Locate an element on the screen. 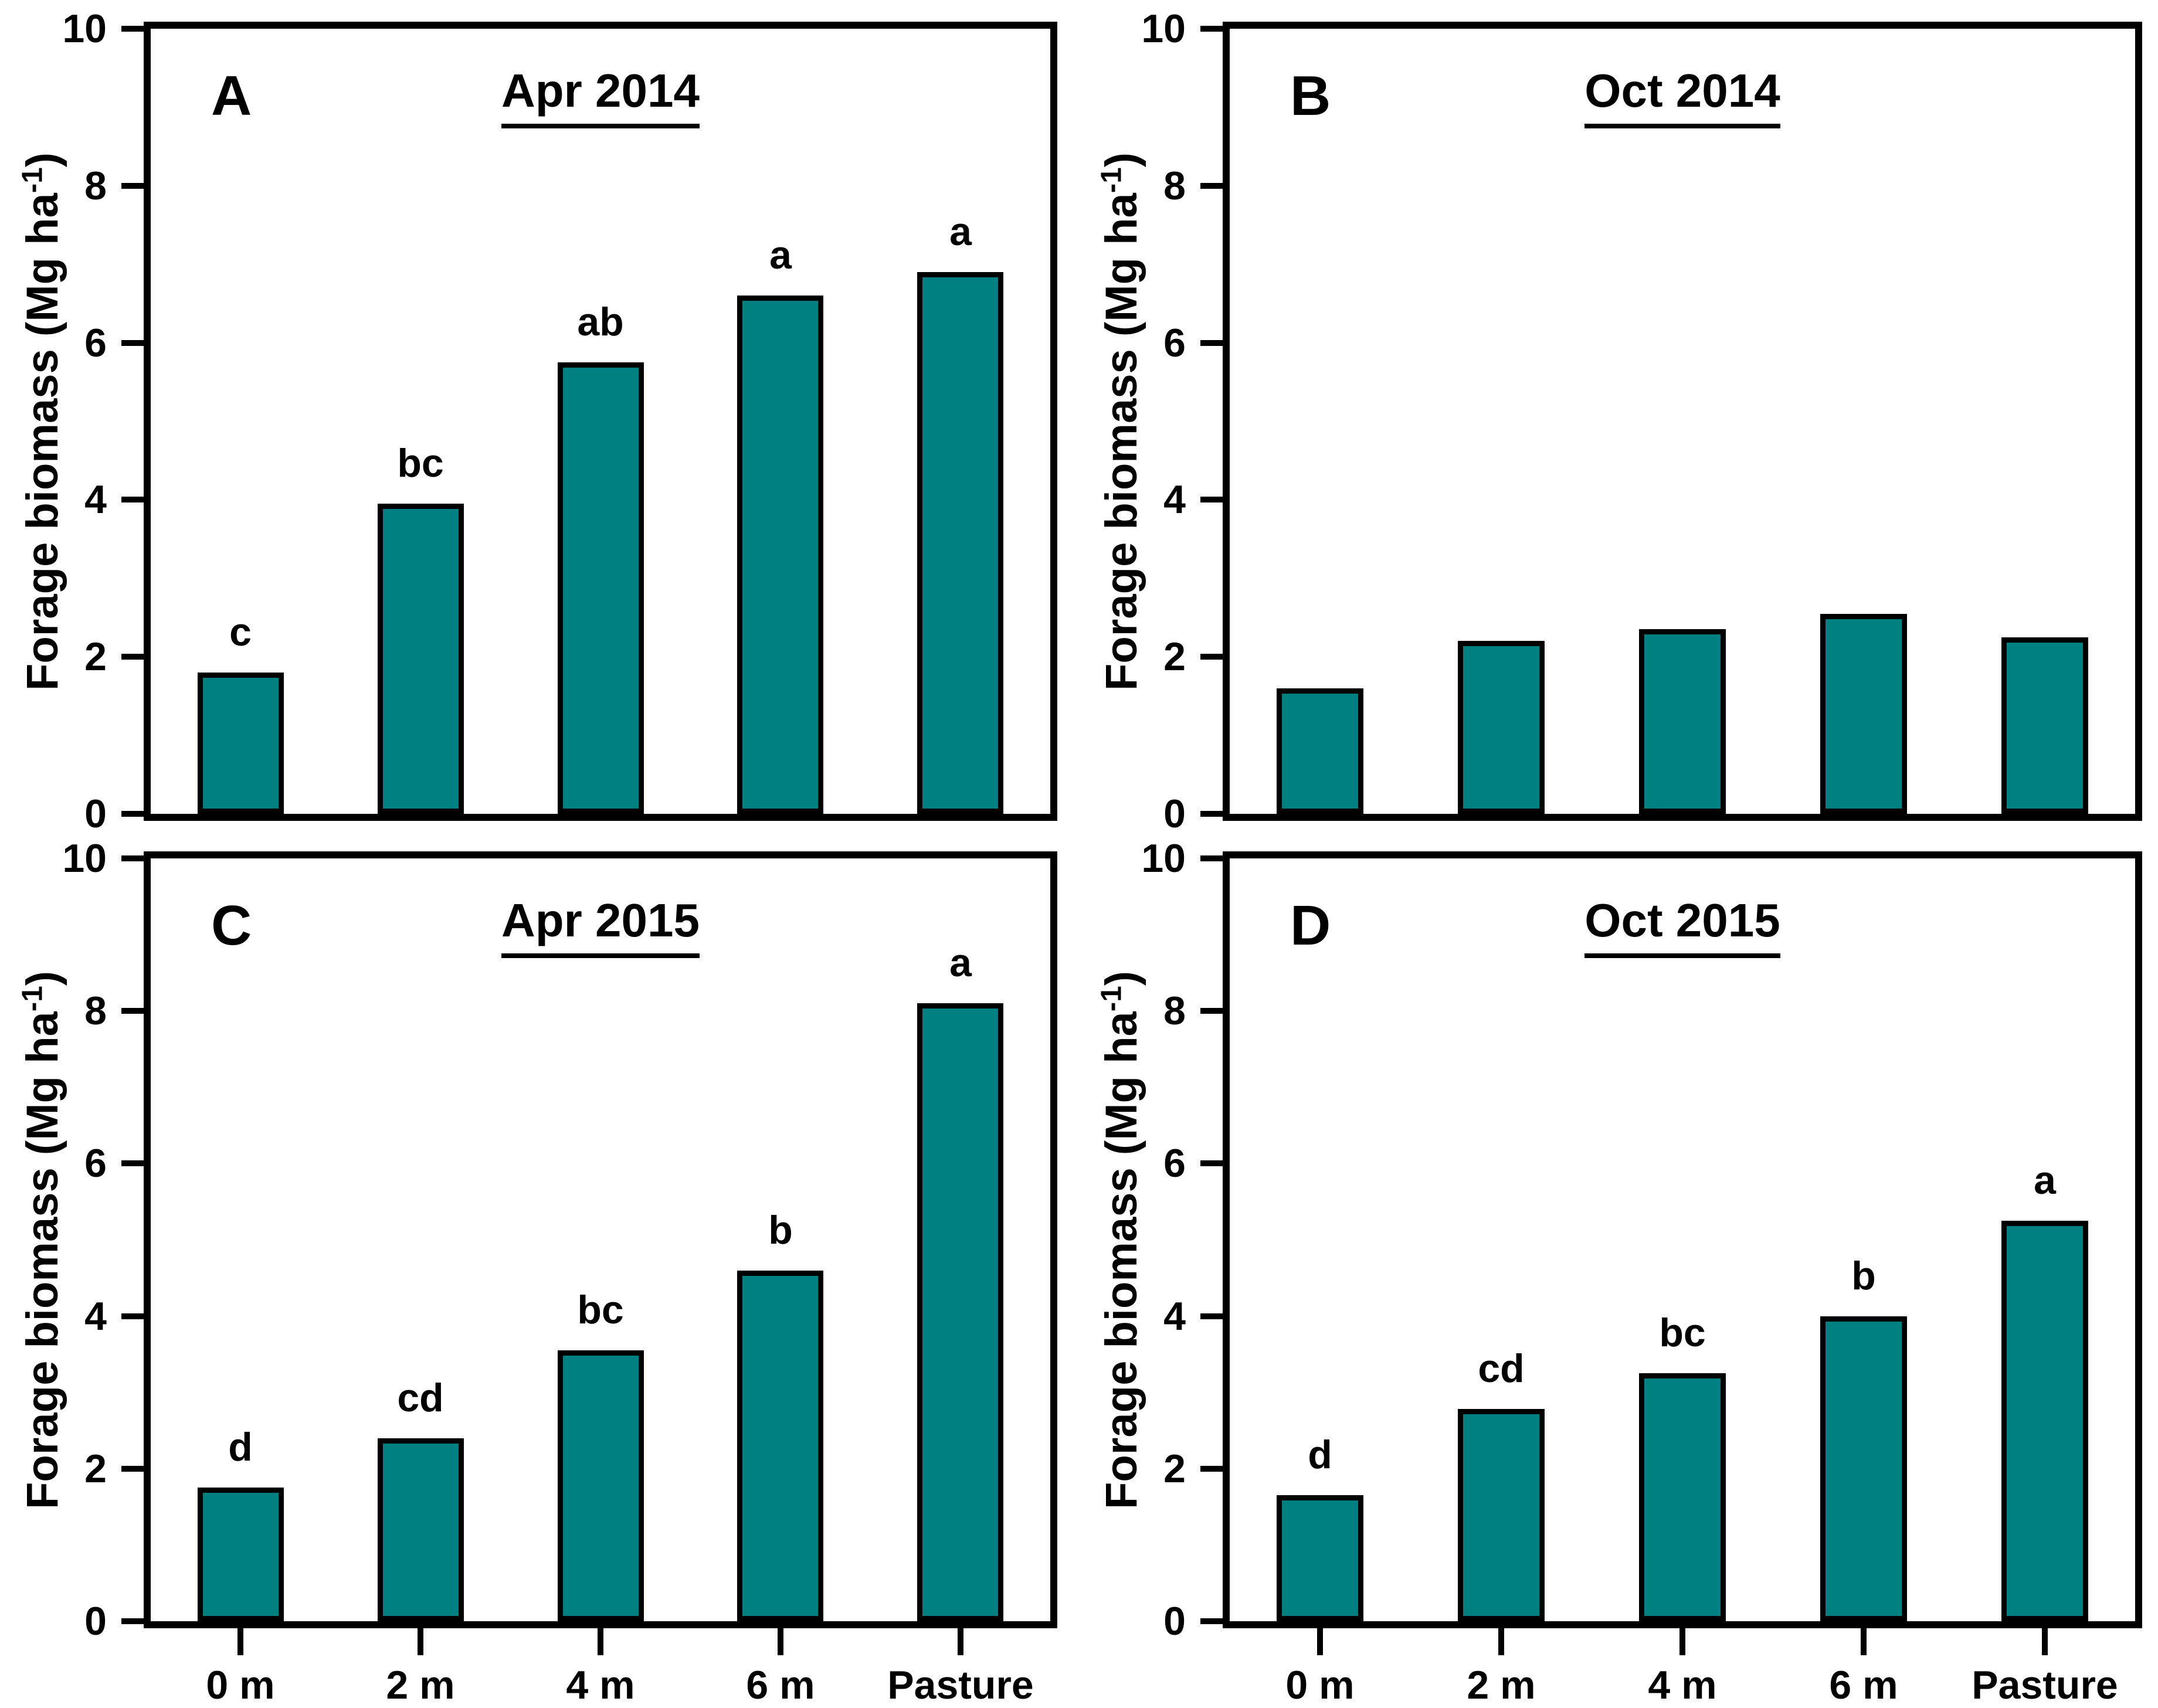 The width and height of the screenshot is (2158, 1708). panel-title-wrap: Apr 2015 is located at coordinates (600, 926).